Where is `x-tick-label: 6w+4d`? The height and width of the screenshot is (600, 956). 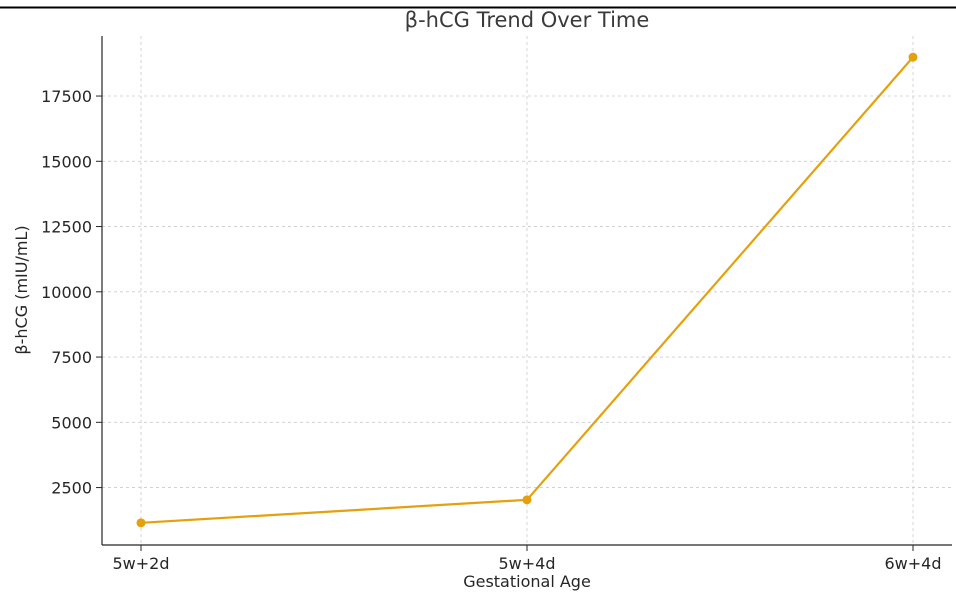
x-tick-label: 6w+4d is located at coordinates (912, 563).